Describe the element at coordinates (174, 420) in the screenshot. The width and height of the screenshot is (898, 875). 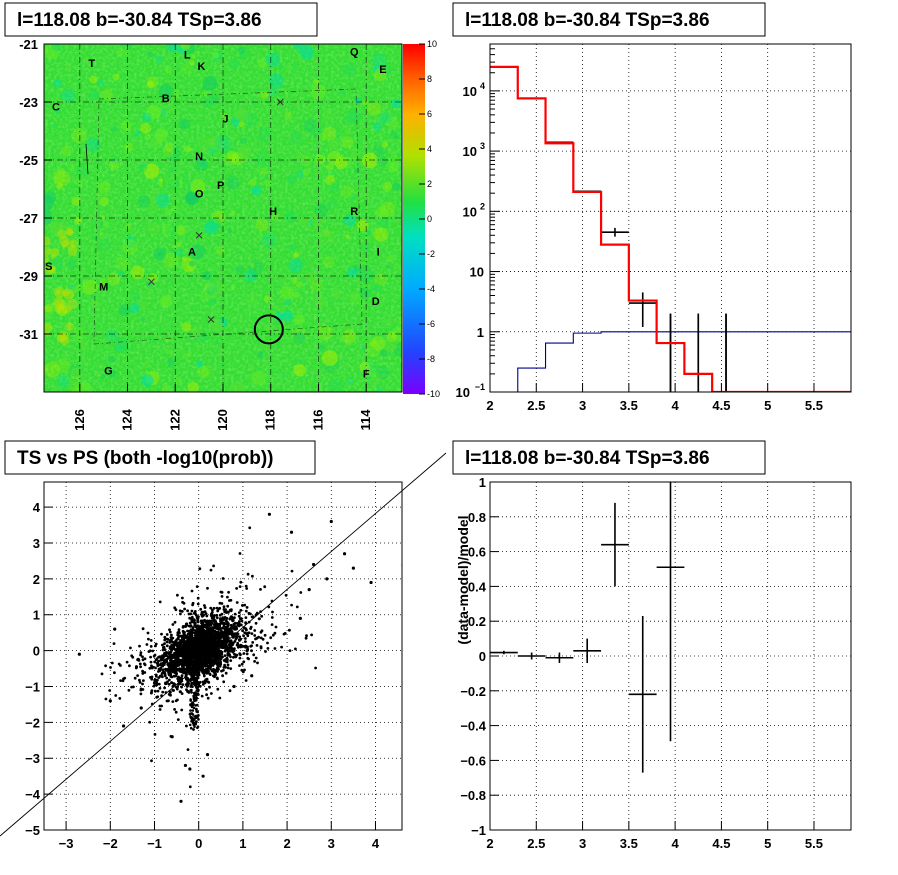
I see `map-x-tick-label: 122` at that location.